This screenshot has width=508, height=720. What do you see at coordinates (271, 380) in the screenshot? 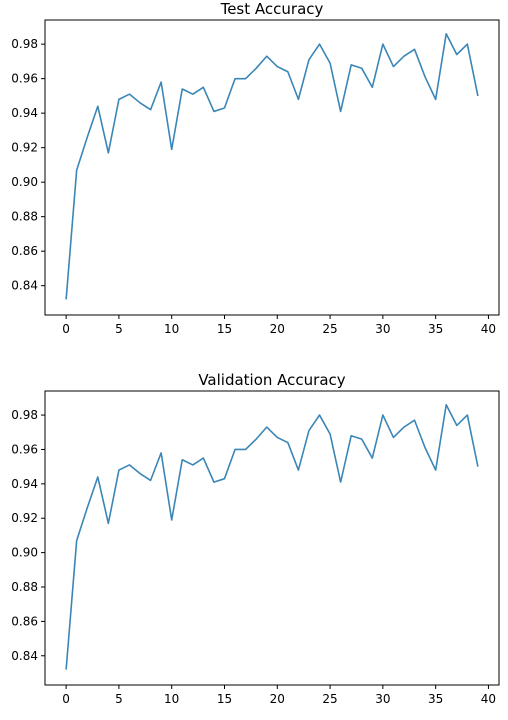
I see `chart-title: Validation Accuracy` at bounding box center [271, 380].